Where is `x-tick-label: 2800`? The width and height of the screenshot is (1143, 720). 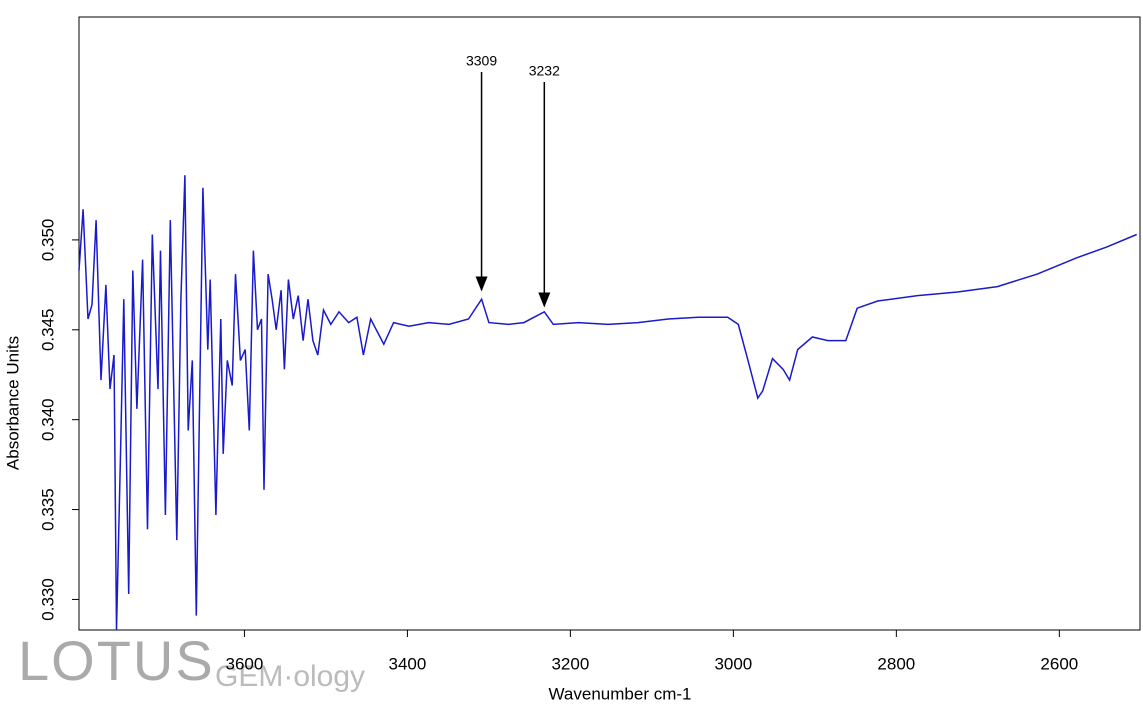 x-tick-label: 2800 is located at coordinates (896, 663).